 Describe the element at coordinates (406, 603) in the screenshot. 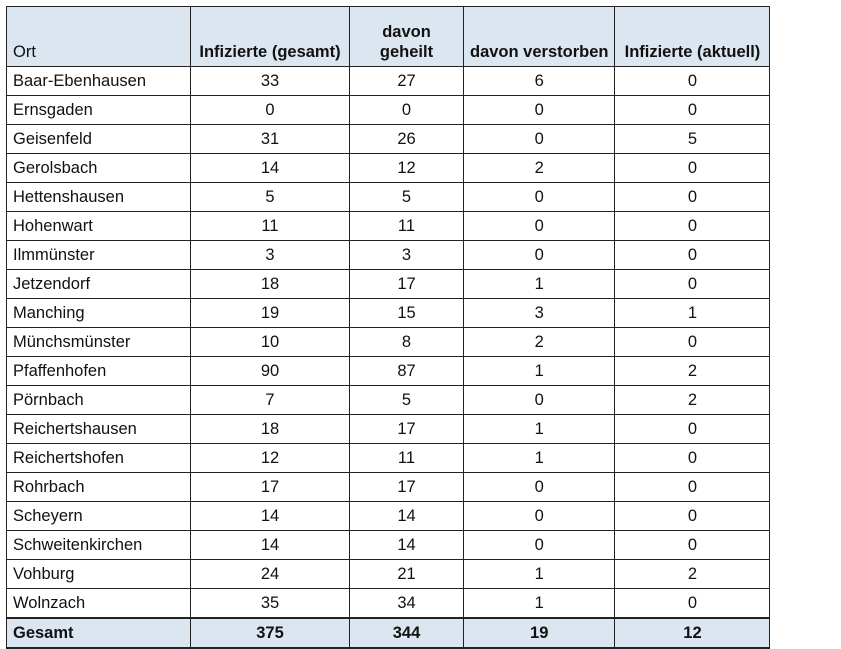

I see `cell-davon-geheilt: 34` at that location.